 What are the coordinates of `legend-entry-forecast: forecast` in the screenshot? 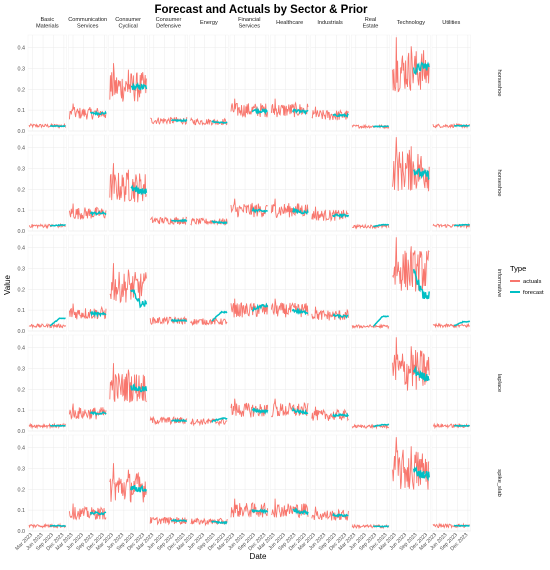 It's located at (533, 293).